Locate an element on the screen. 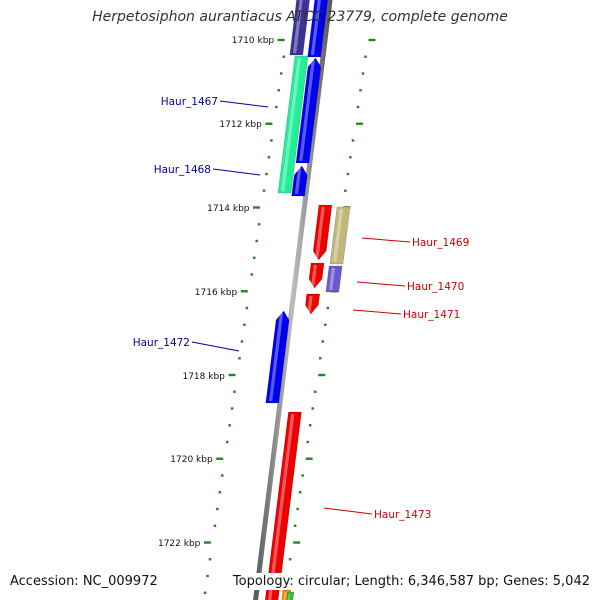 This screenshot has height=600, width=600. gene-label: Haur_1470 is located at coordinates (435, 287).